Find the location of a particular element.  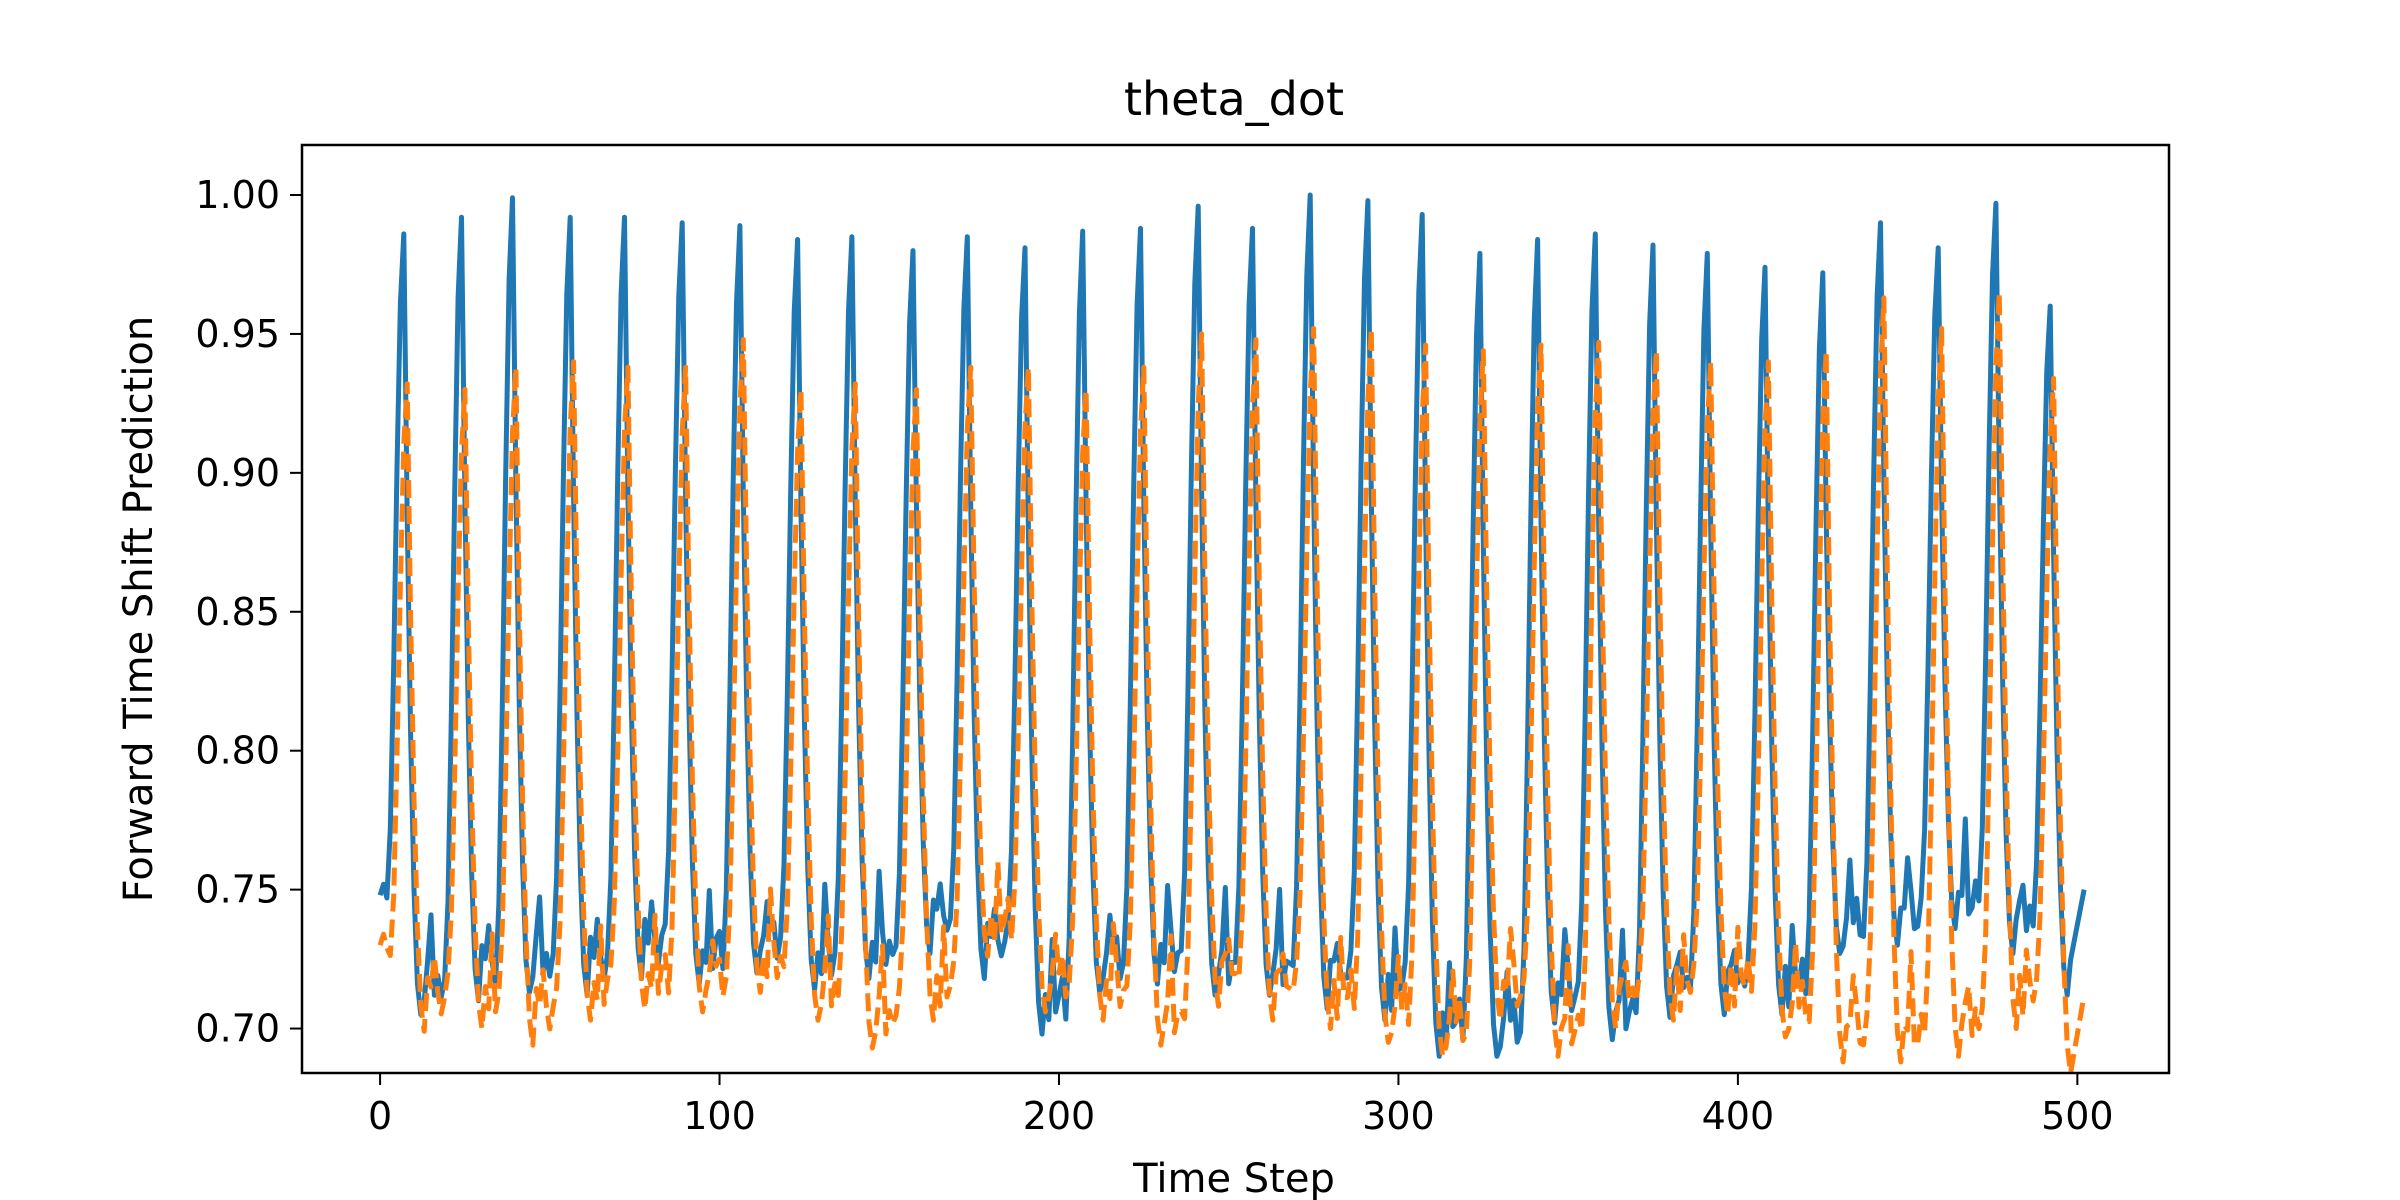

x-tick-label: 200 is located at coordinates (1059, 1116).